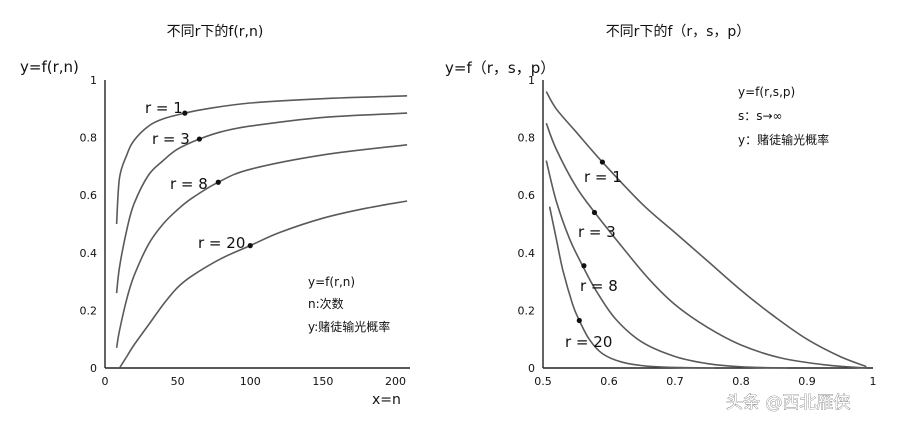  I want to click on chart-left-label-r20: r = 20, so click(221, 243).